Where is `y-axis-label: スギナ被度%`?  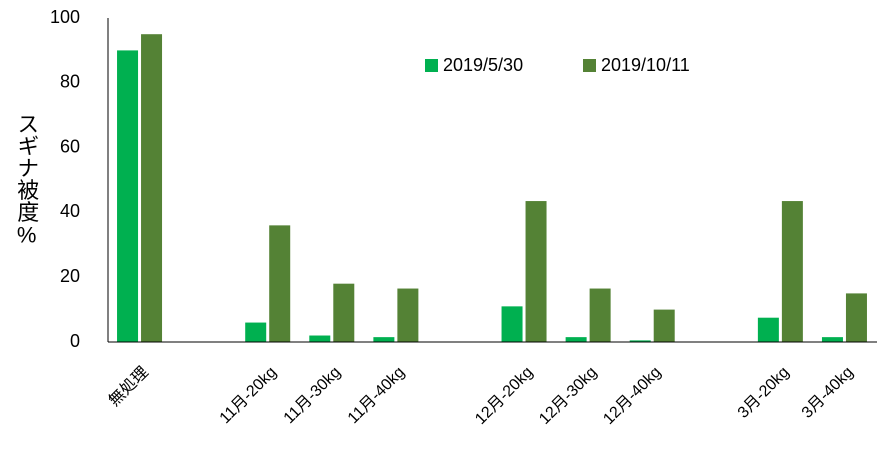
y-axis-label: スギナ被度% is located at coordinates (26, 180).